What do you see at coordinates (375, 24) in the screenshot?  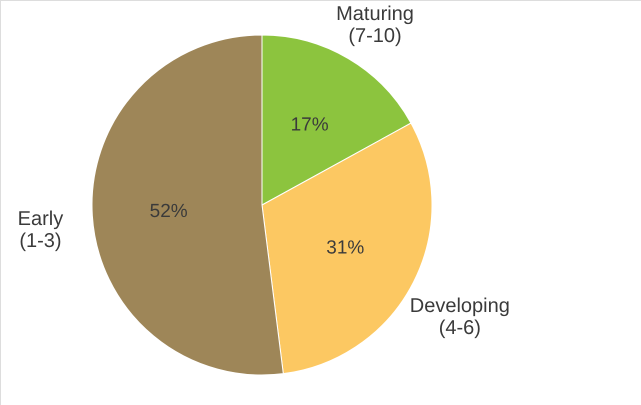 I see `slice-label: Maturing (7-10)` at bounding box center [375, 24].